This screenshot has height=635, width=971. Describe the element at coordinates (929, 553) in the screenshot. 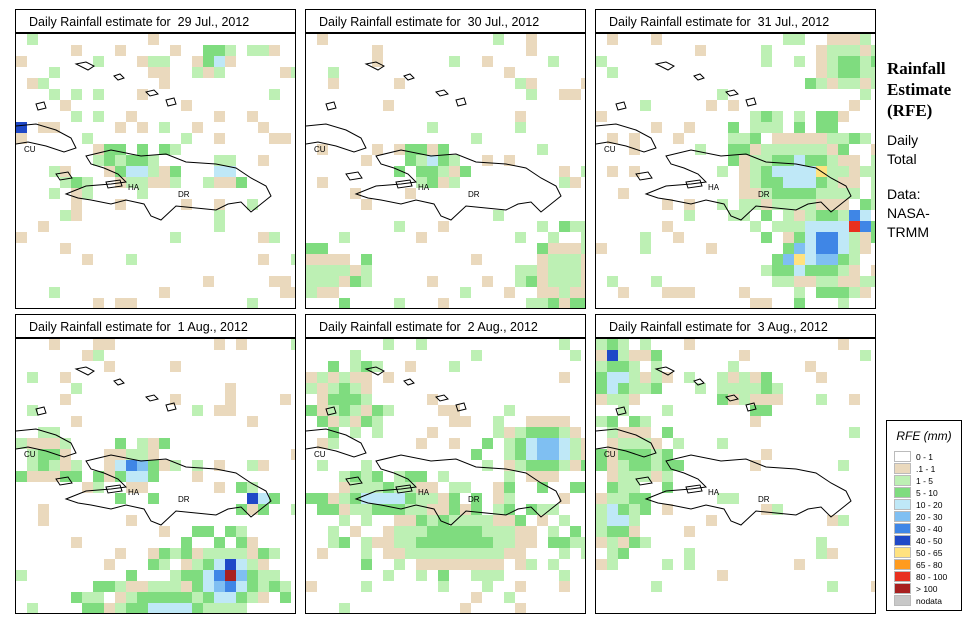

I see `legend-label: 50 - 65` at that location.